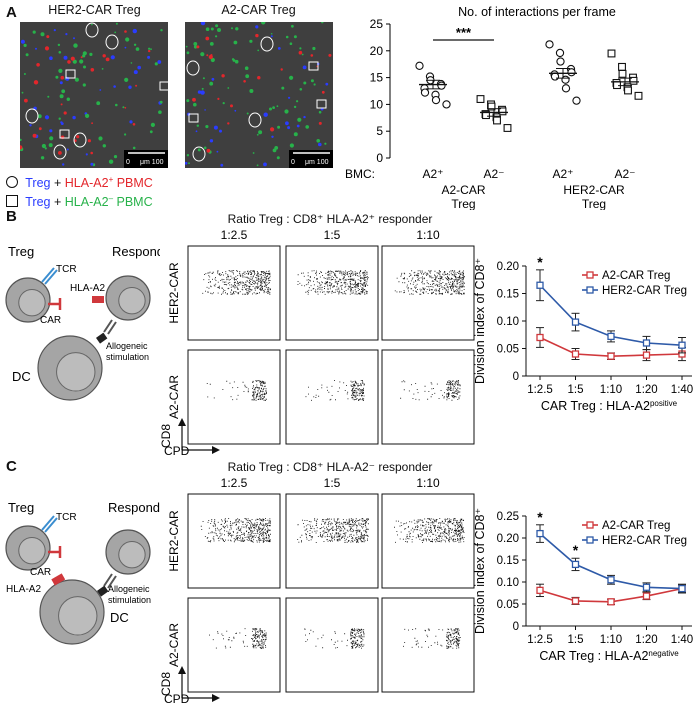 The width and height of the screenshot is (700, 704). What do you see at coordinates (377, 104) in the screenshot?
I see `y-tick-label: 10` at bounding box center [377, 104].